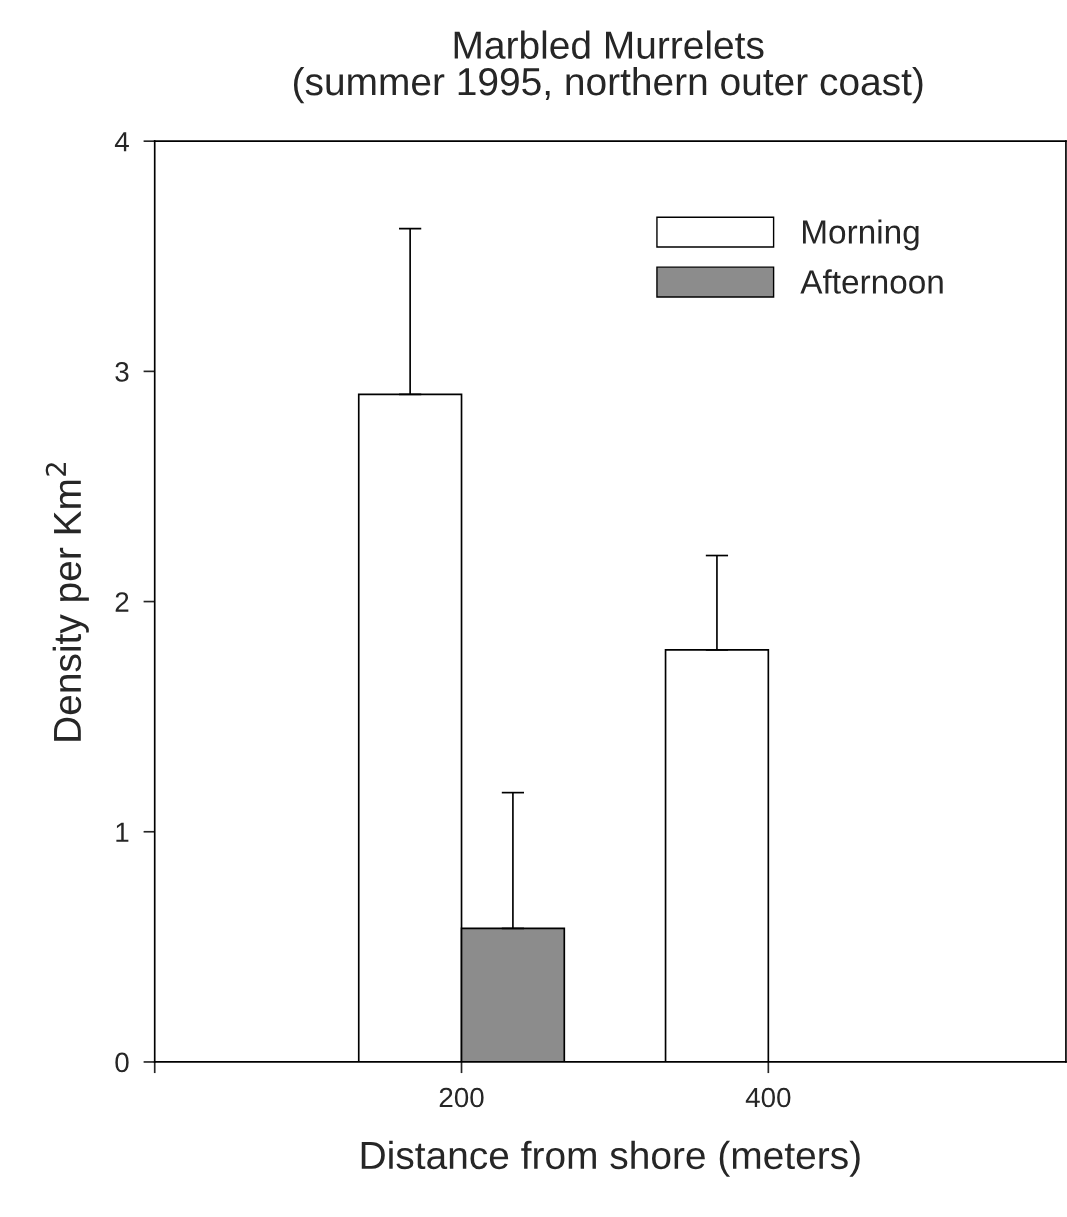 The image size is (1067, 1217). I want to click on y-tick-label: 3, so click(122, 372).